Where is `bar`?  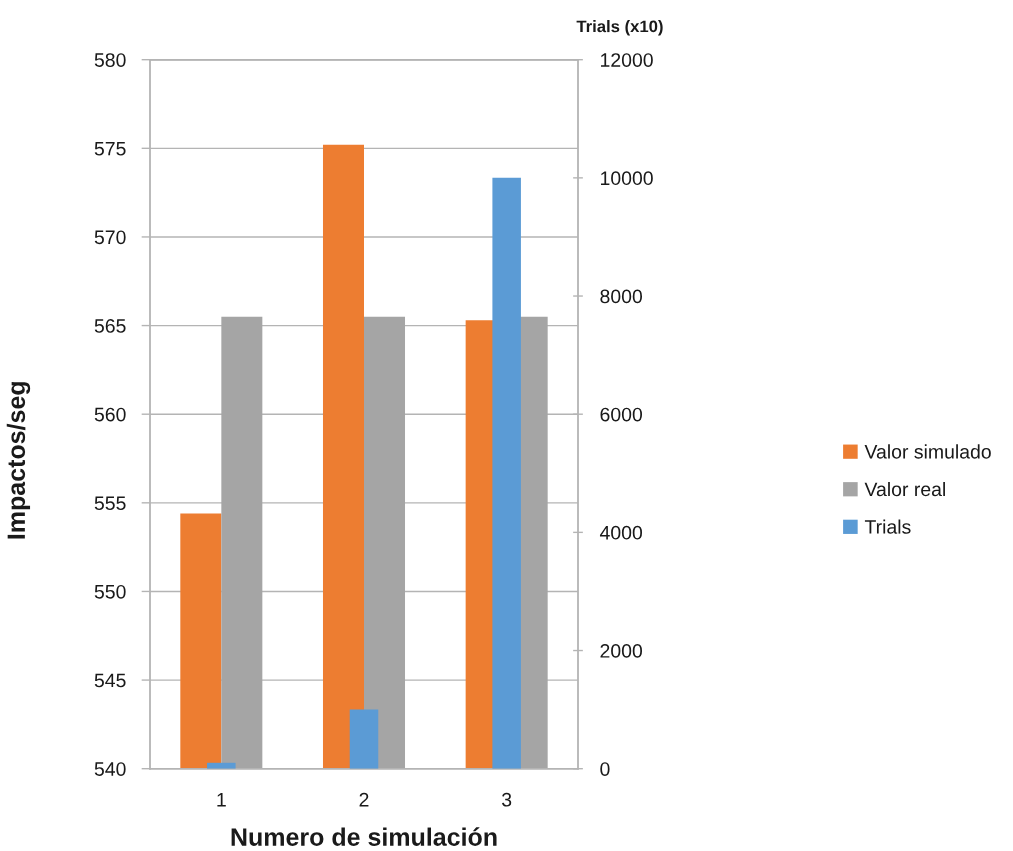 bar is located at coordinates (364, 739).